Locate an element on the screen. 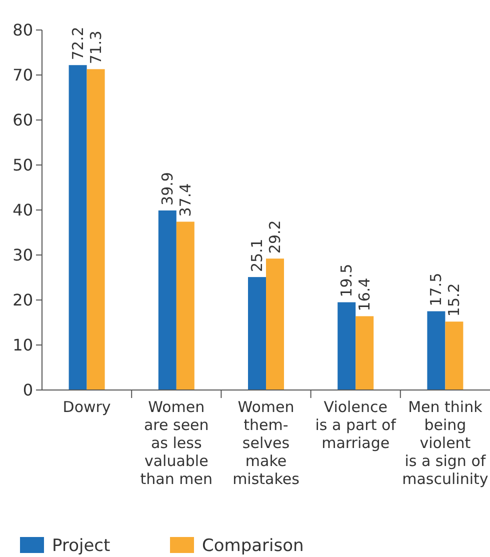 The height and width of the screenshot is (557, 490). data-label: 71.3 is located at coordinates (95, 47).